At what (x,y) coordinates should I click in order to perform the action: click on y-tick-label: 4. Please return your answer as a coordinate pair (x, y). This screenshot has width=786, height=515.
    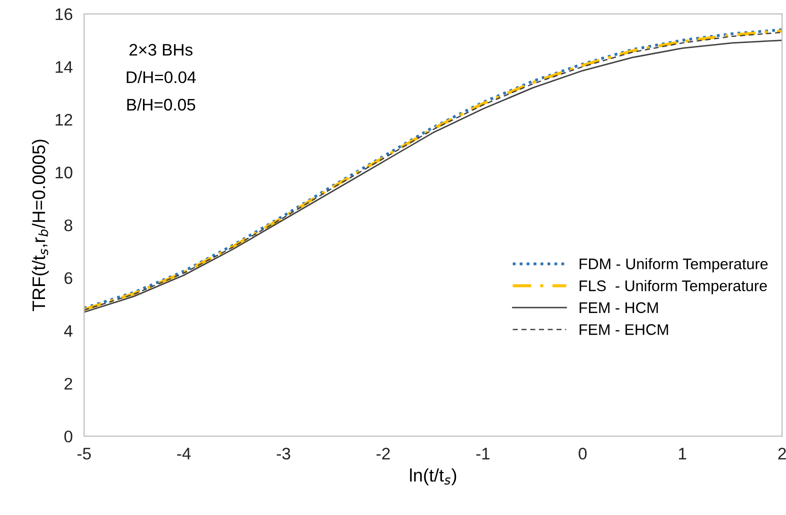
    Looking at the image, I should click on (68, 331).